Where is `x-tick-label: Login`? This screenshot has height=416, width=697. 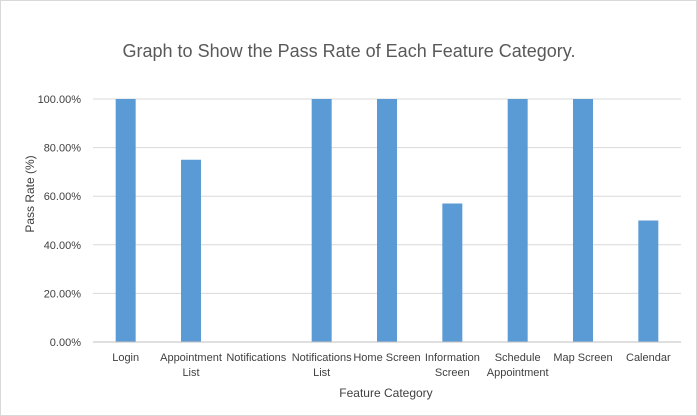 x-tick-label: Login is located at coordinates (125, 358).